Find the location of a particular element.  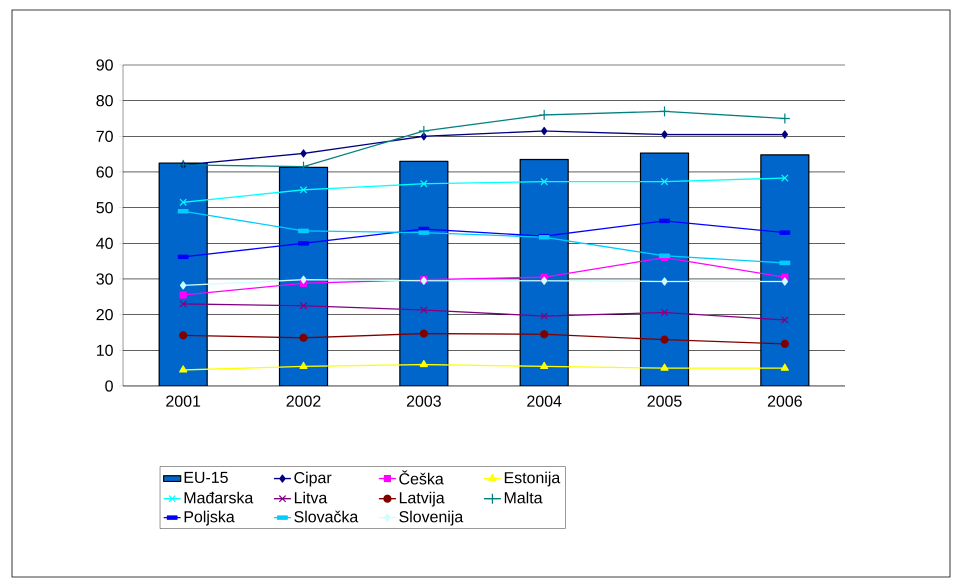

legend-label: Malta is located at coordinates (523, 498).